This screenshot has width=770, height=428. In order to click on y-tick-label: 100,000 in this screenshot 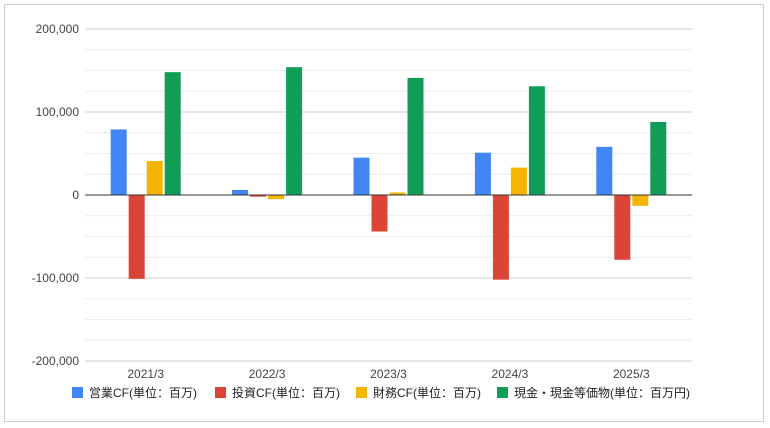, I will do `click(58, 112)`.